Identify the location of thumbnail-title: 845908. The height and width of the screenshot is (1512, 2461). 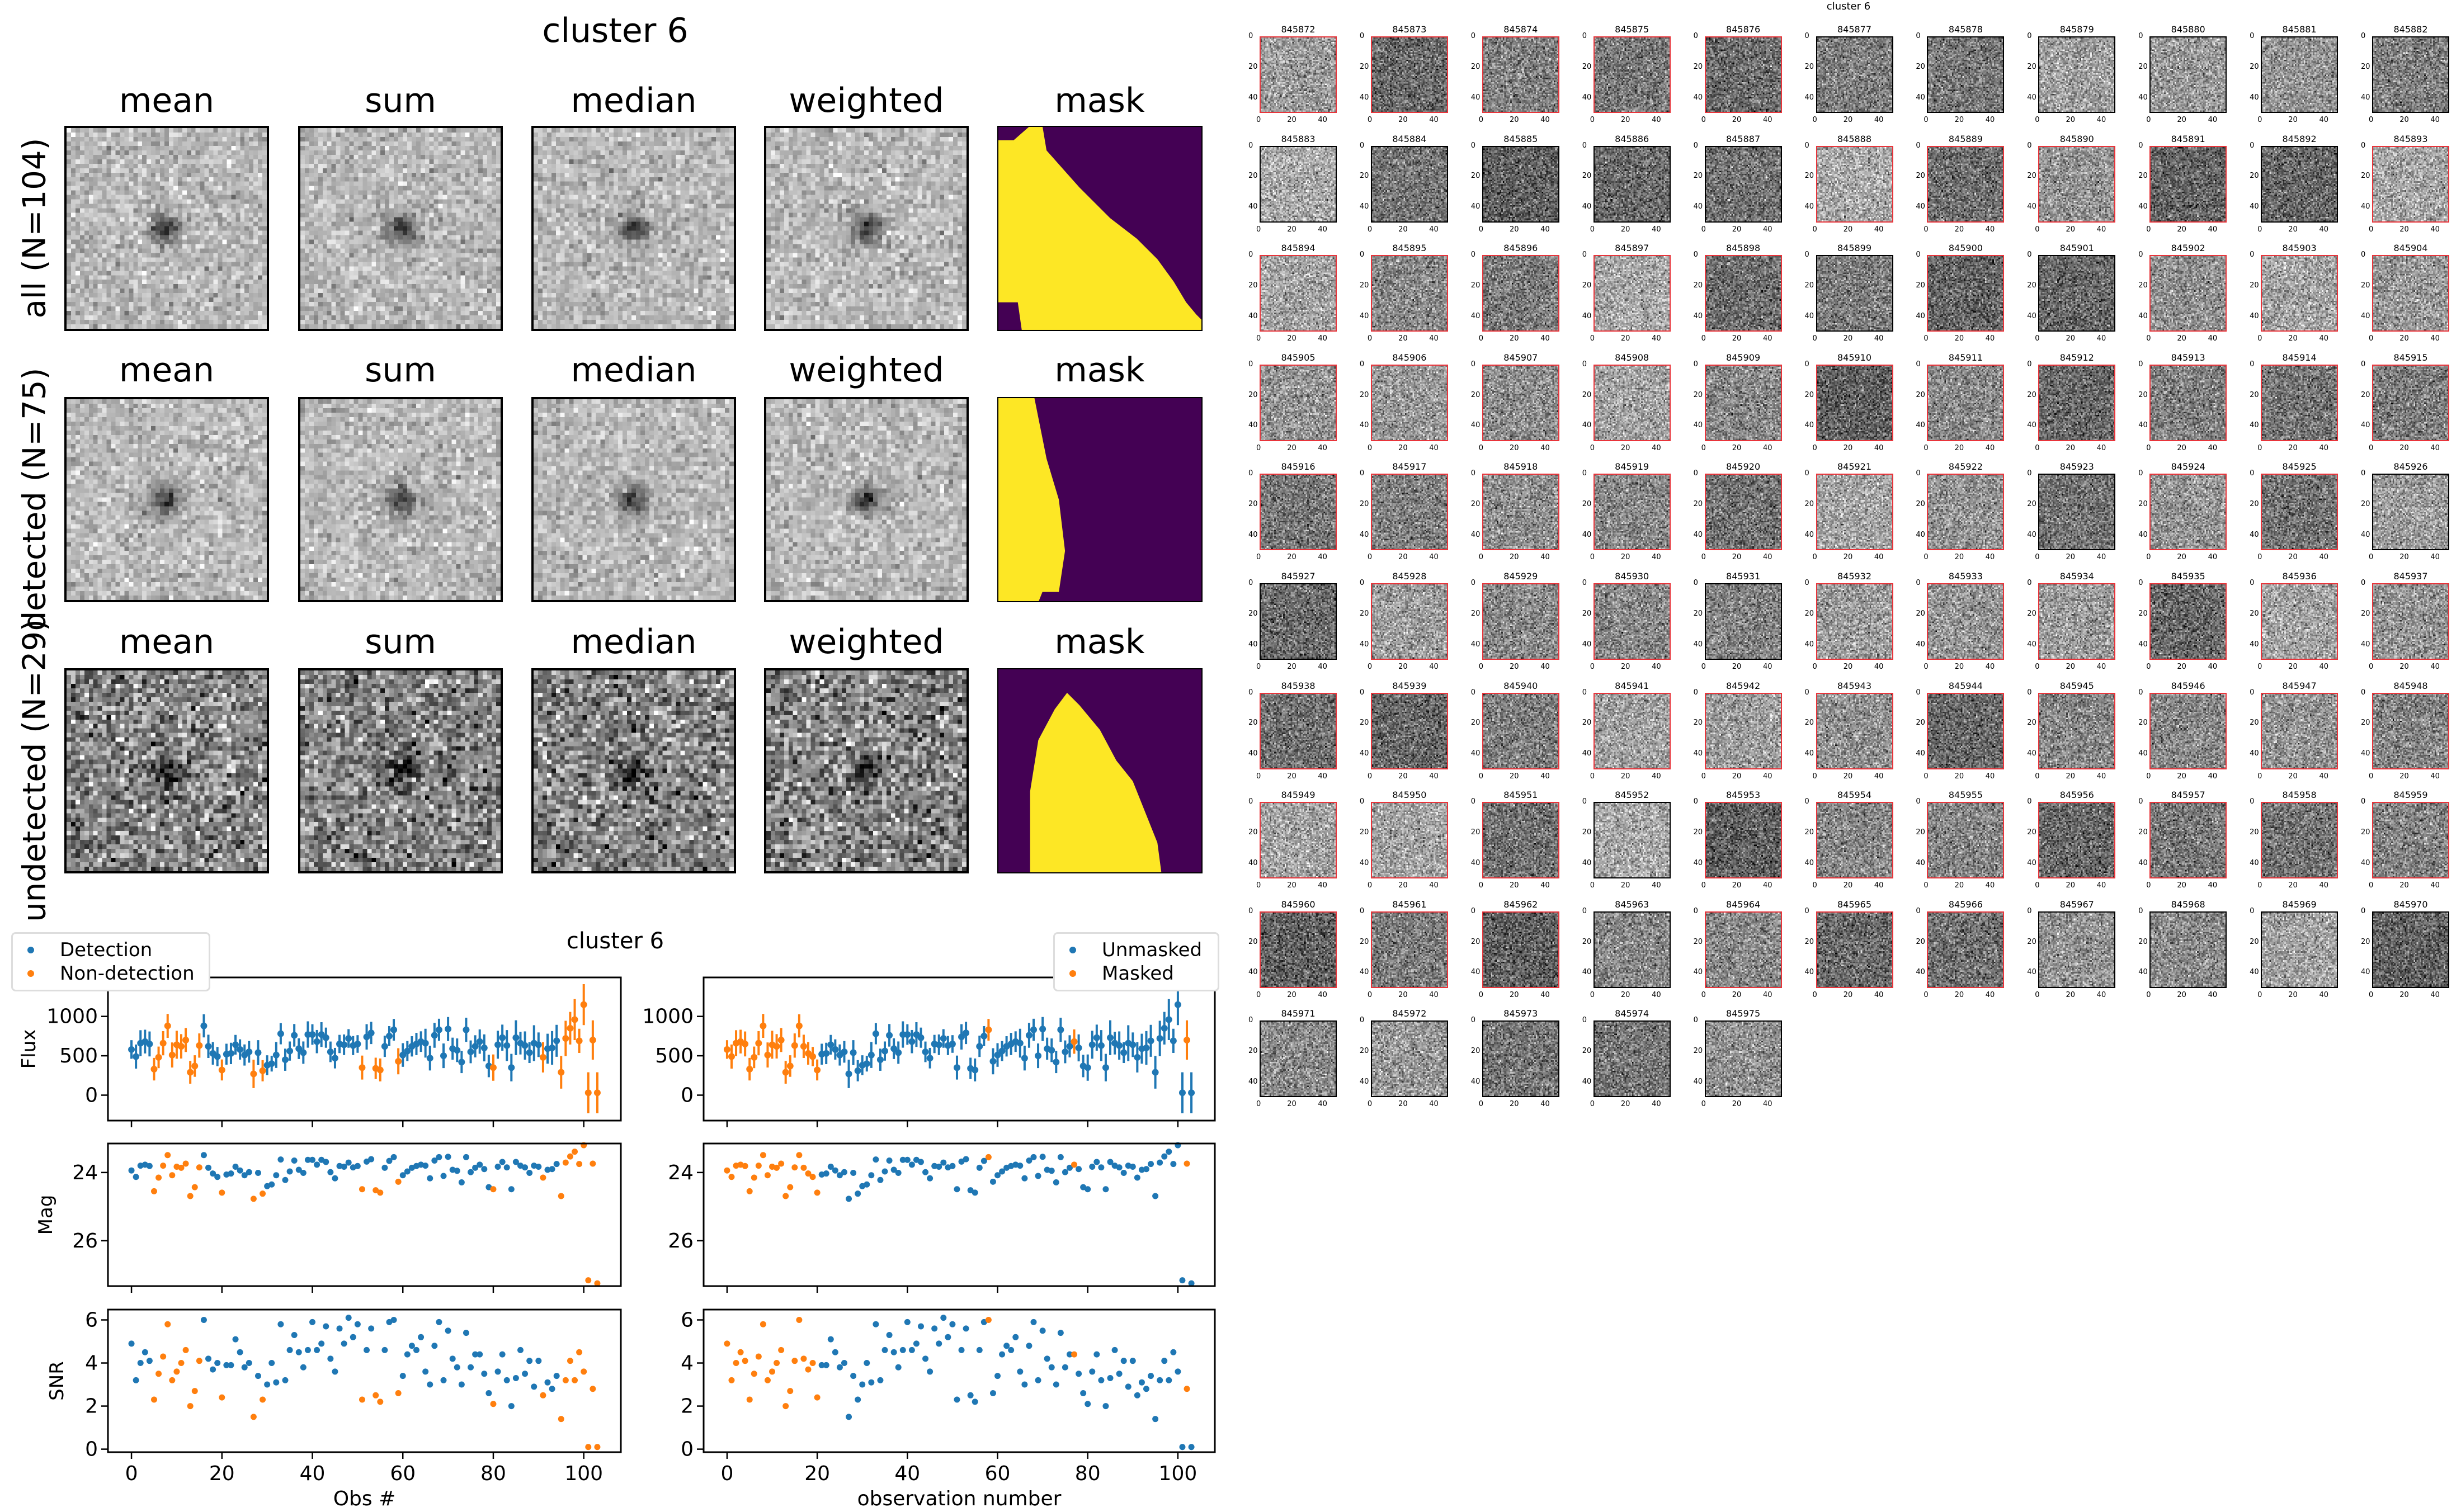
(1632, 357).